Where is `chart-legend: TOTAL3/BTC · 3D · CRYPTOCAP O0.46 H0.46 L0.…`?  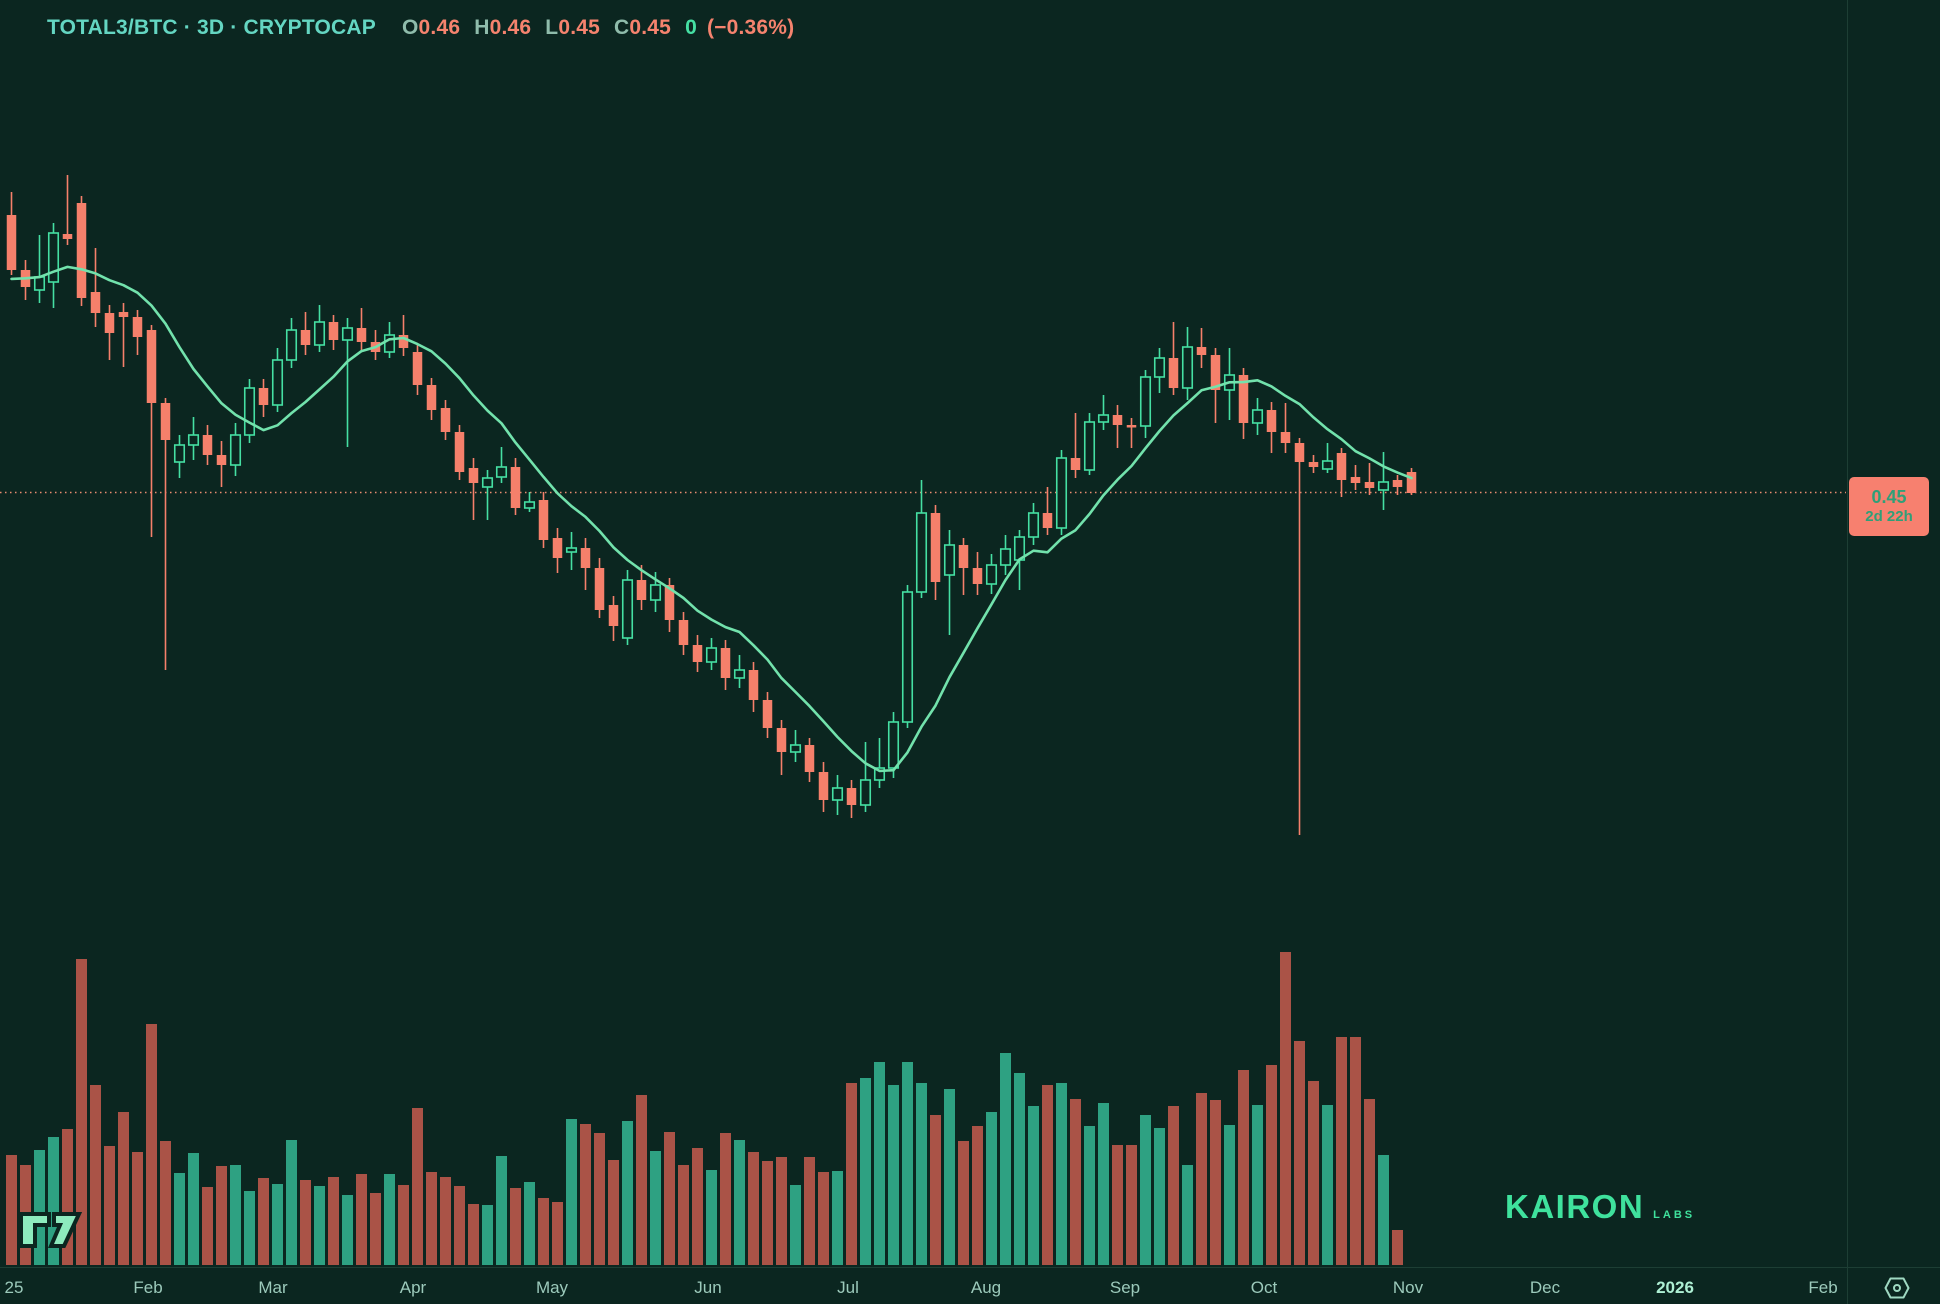 chart-legend: TOTAL3/BTC · 3D · CRYPTOCAP O0.46 H0.46 L0.… is located at coordinates (420, 28).